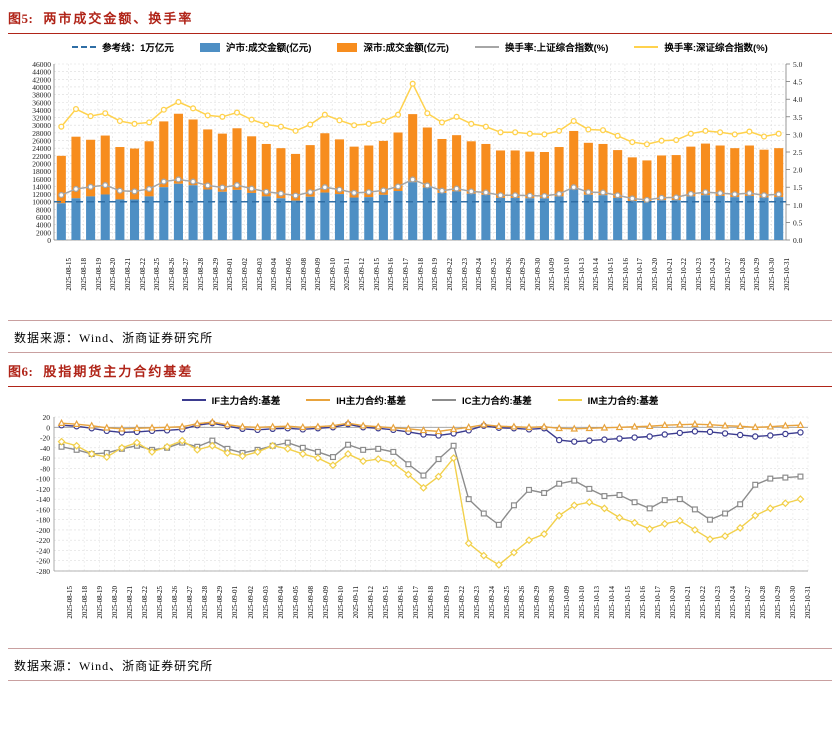 Image resolution: width=840 pixels, height=729 pixels. What do you see at coordinates (798, 187) in the screenshot?
I see `svg-text: 1.5` at bounding box center [798, 187].